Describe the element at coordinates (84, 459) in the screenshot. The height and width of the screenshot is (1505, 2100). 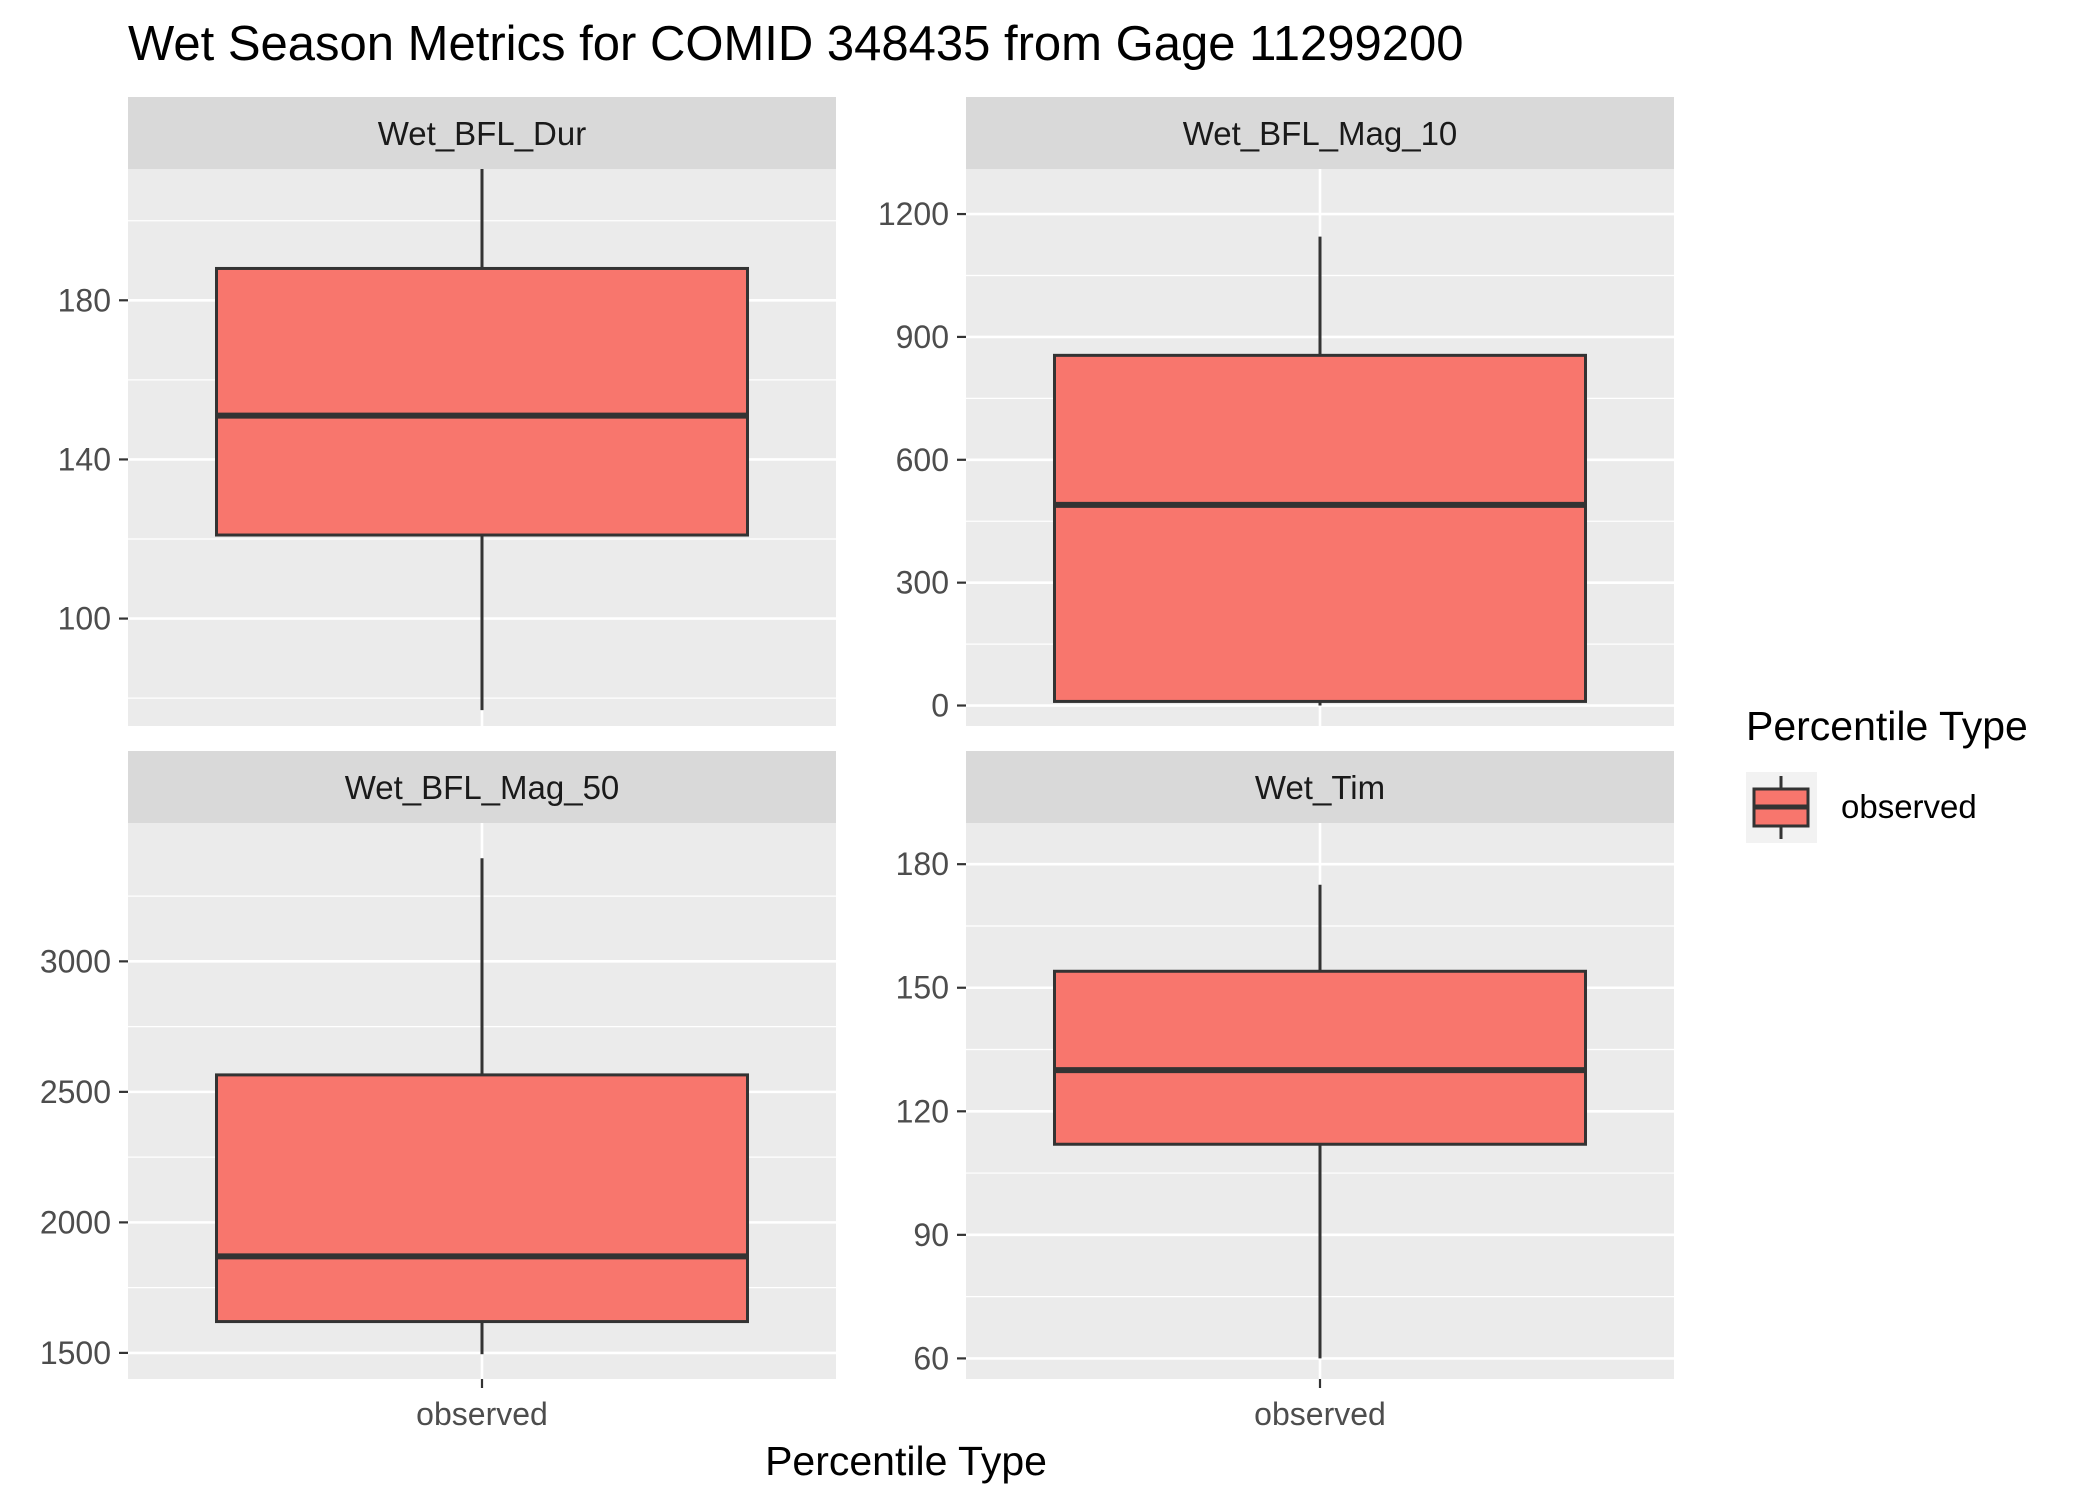
I see `y-tick-label-wet-bfl-dur: 140` at that location.